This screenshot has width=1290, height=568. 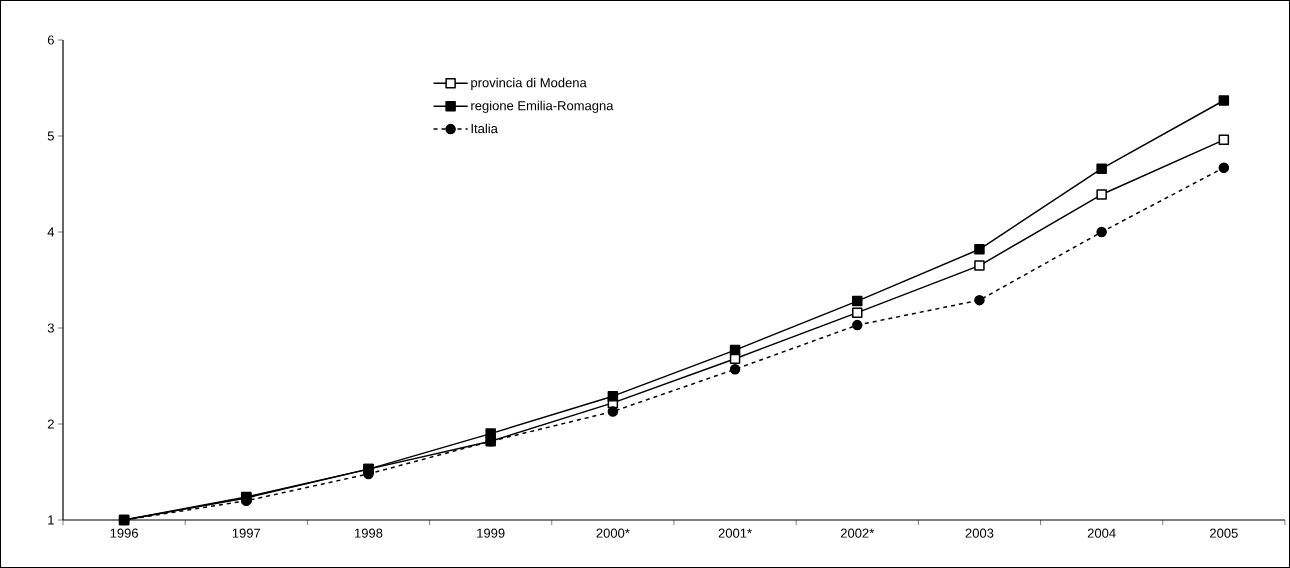 What do you see at coordinates (50, 40) in the screenshot?
I see `y-tick-label: 6` at bounding box center [50, 40].